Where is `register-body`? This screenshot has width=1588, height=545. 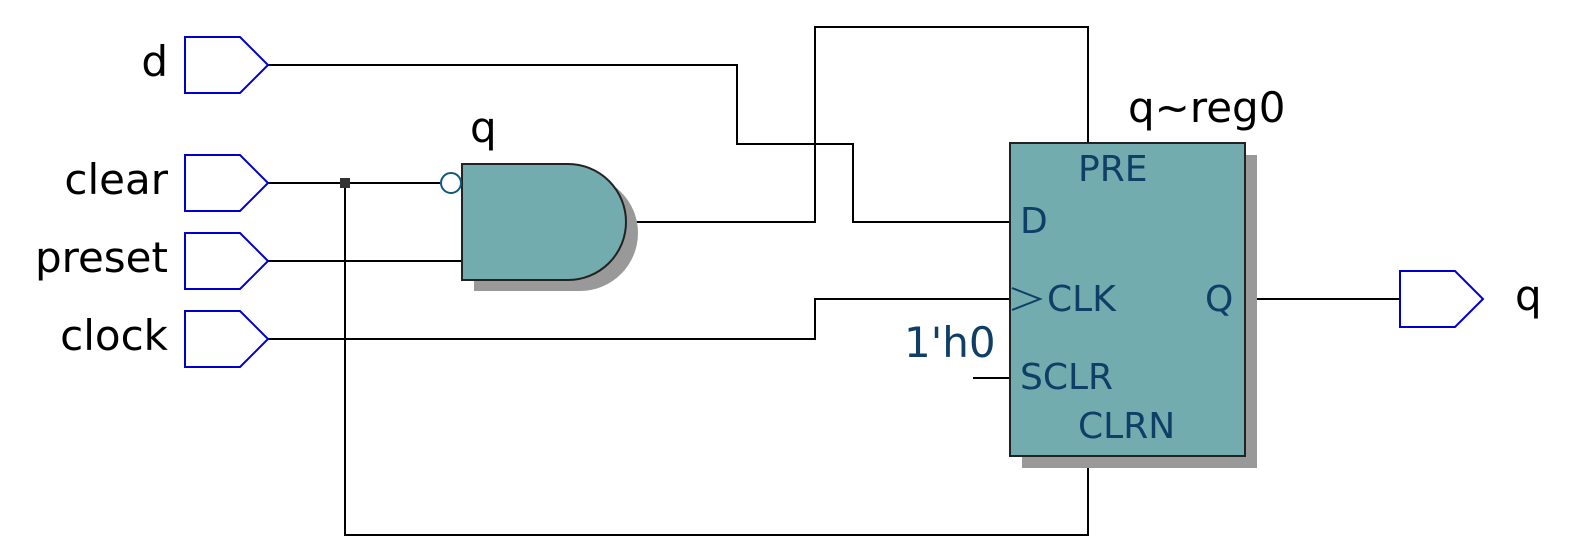 register-body is located at coordinates (1127, 299).